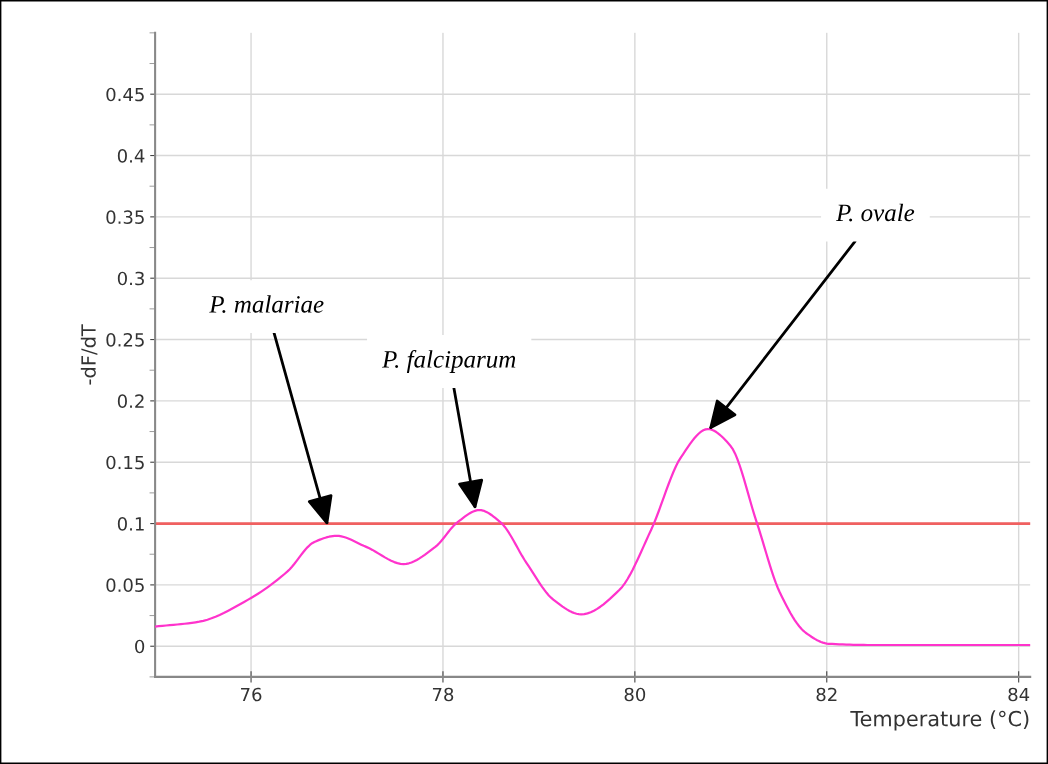 This screenshot has height=764, width=1048. I want to click on y-tick-label: 0.45, so click(125, 94).